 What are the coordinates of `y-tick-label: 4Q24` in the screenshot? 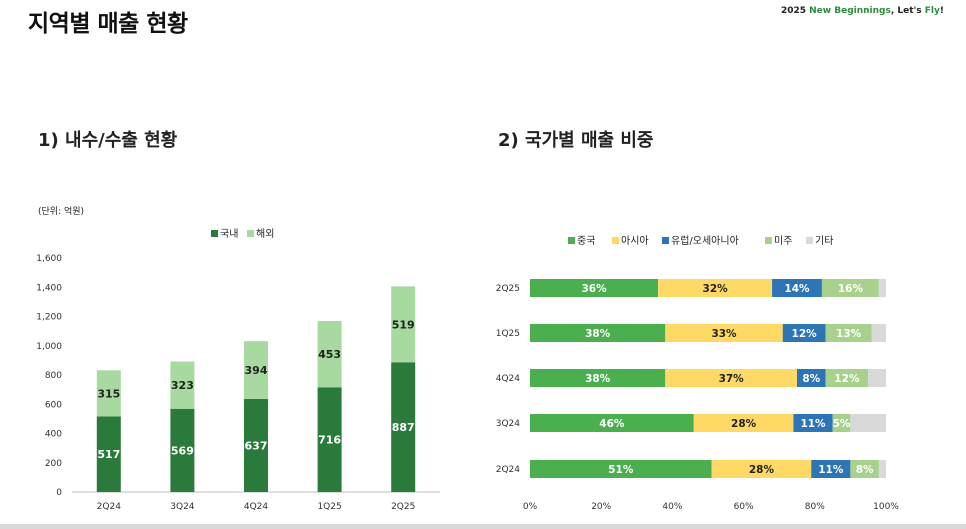 It's located at (508, 379).